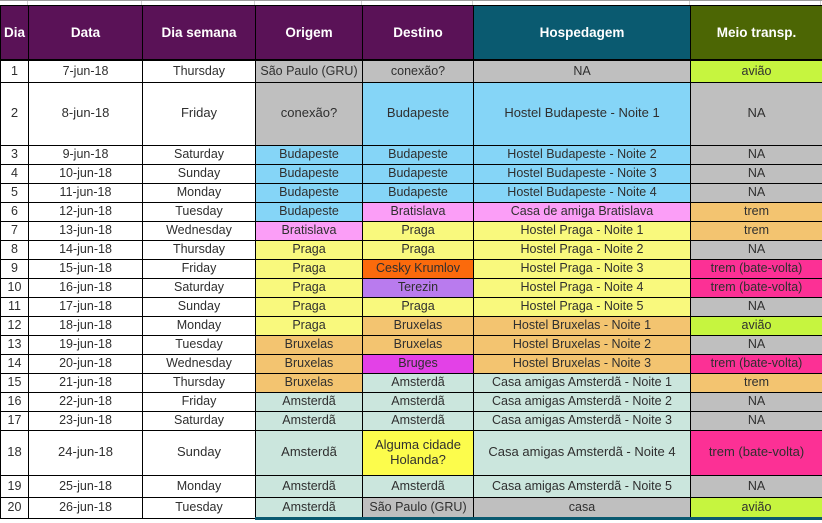  Describe the element at coordinates (85, 33) in the screenshot. I see `column-header-data: Data` at that location.